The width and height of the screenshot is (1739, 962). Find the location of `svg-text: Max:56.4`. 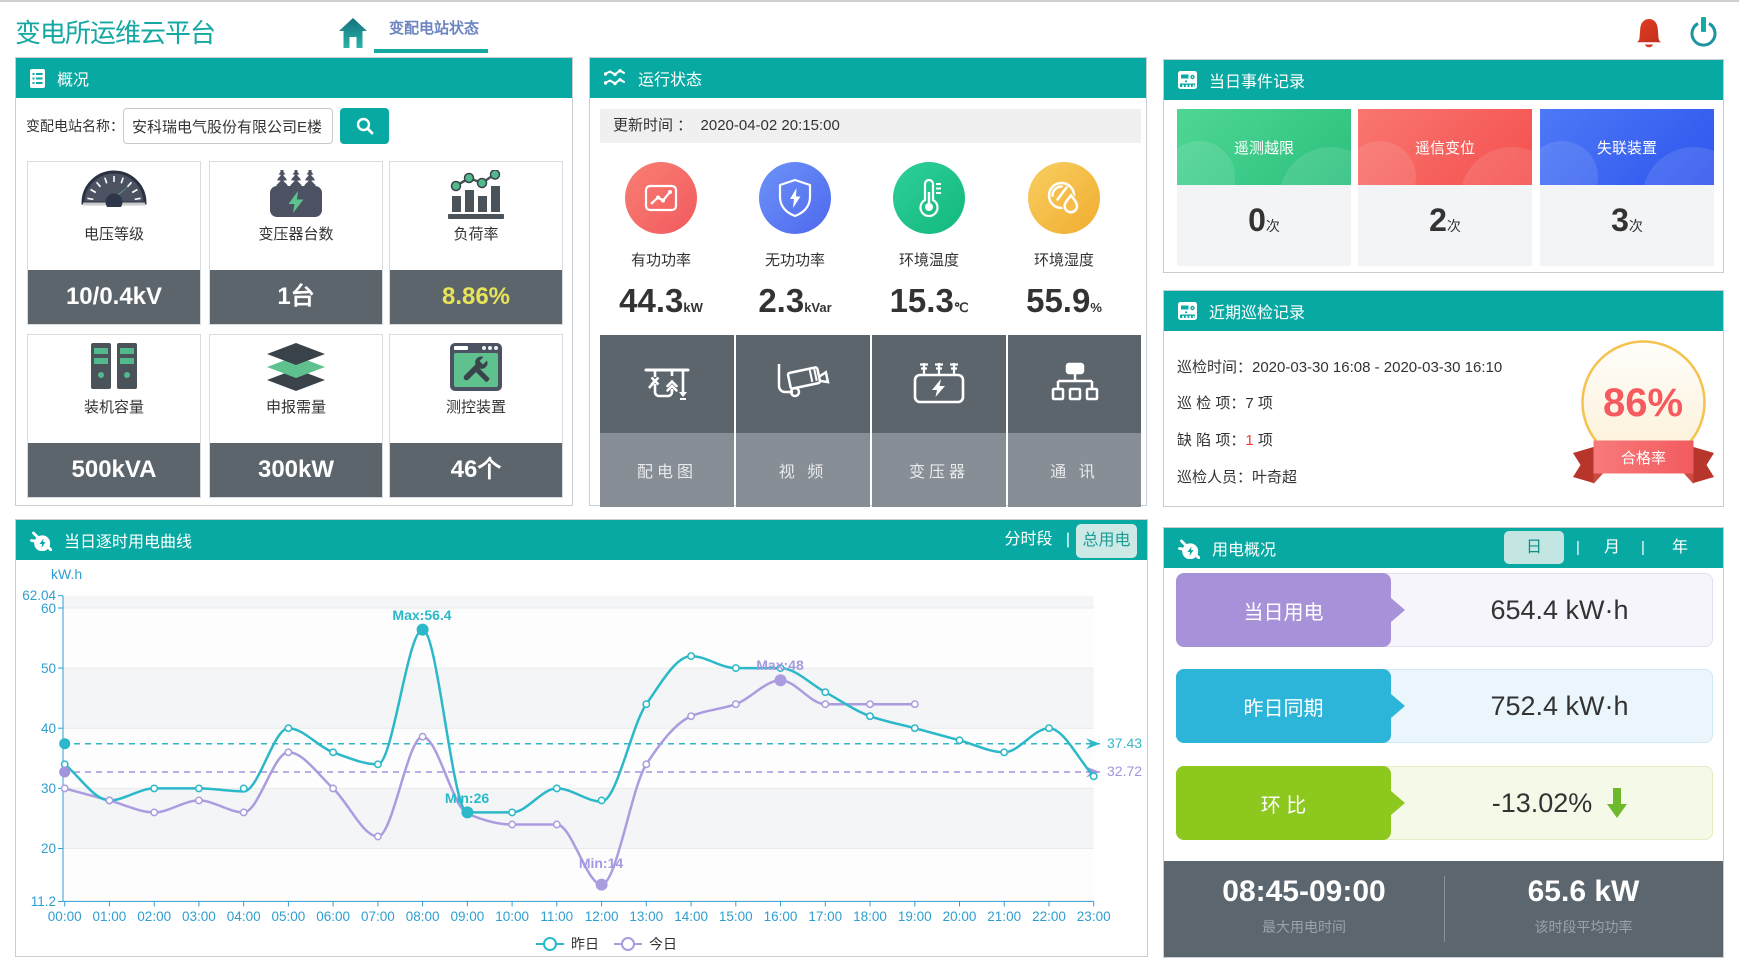

svg-text: Max:56.4 is located at coordinates (421, 615).